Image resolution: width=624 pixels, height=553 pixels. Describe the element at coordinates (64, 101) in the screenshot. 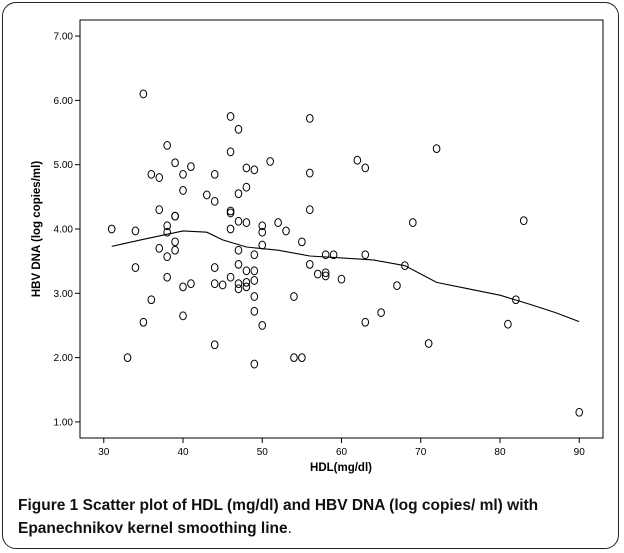

I see `y-tick-label: 6.00` at that location.